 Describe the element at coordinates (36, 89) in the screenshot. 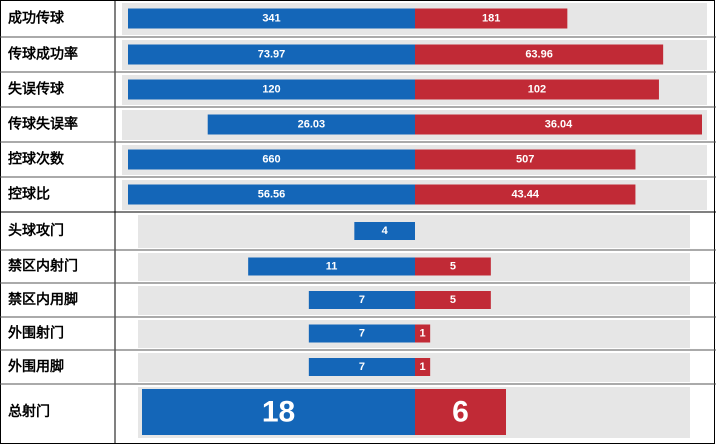

I see `row-label: 失误传球` at that location.